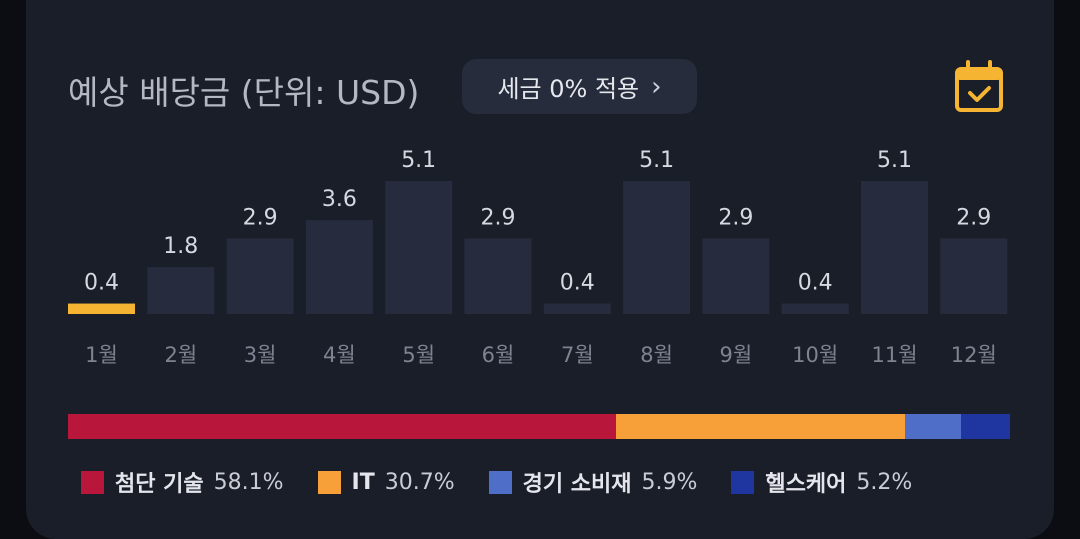 Image resolution: width=1080 pixels, height=539 pixels. I want to click on legend-sector-name: IT, so click(363, 482).